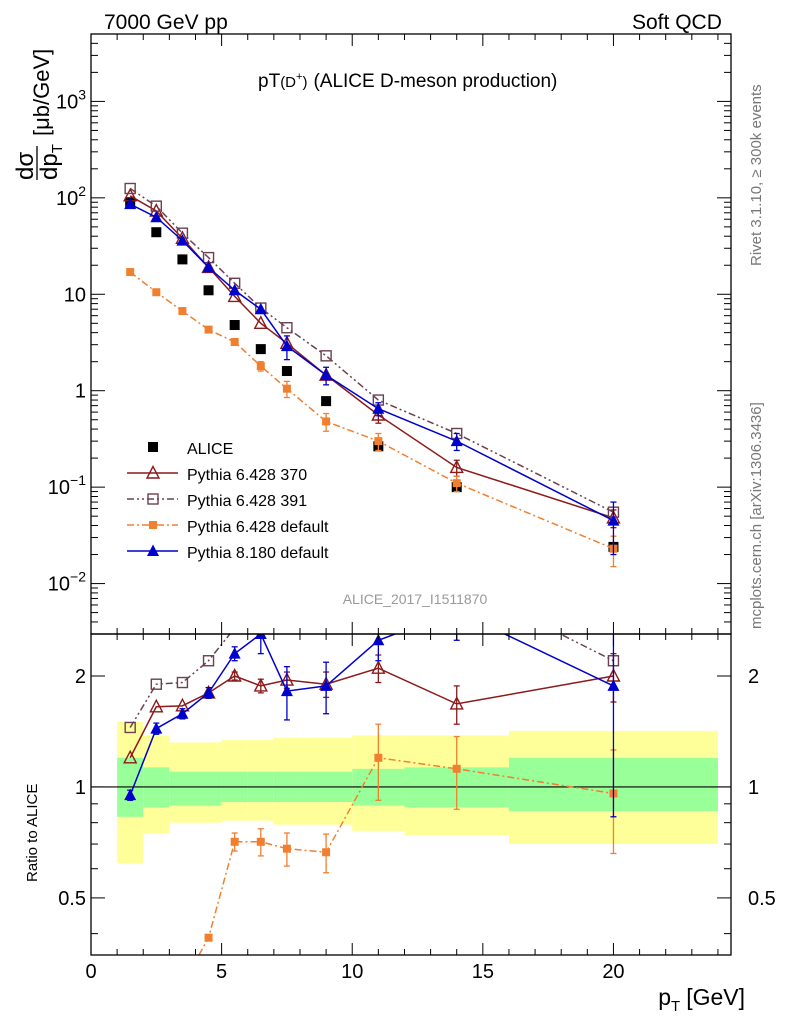  I want to click on x-tick-label: 10, so click(352, 972).